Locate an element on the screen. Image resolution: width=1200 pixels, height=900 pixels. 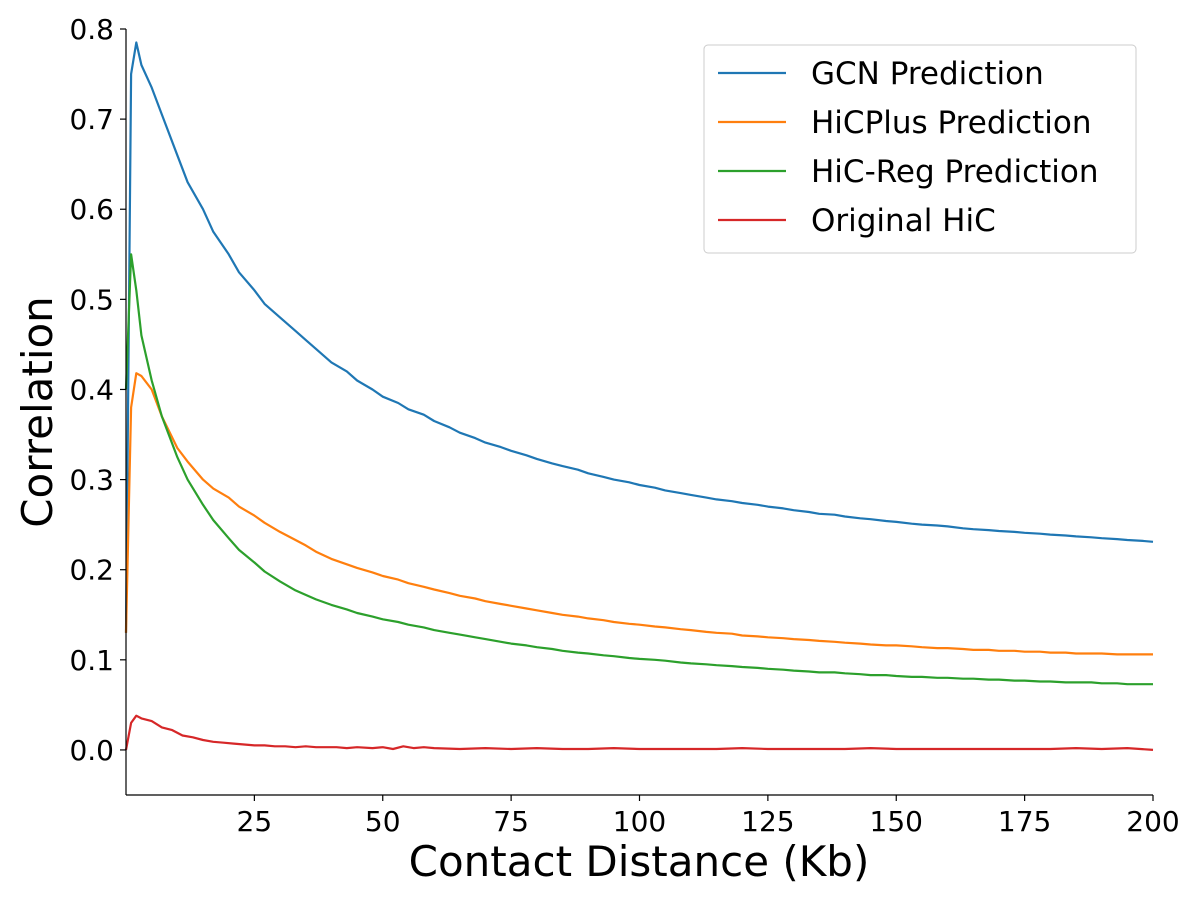
legend-label-3: HiC-Reg Prediction is located at coordinates (955, 172).